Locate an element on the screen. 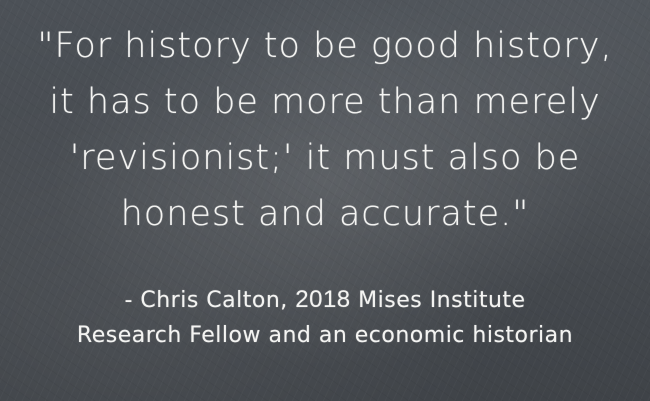  quote-line: honest and accurate." is located at coordinates (325, 214).